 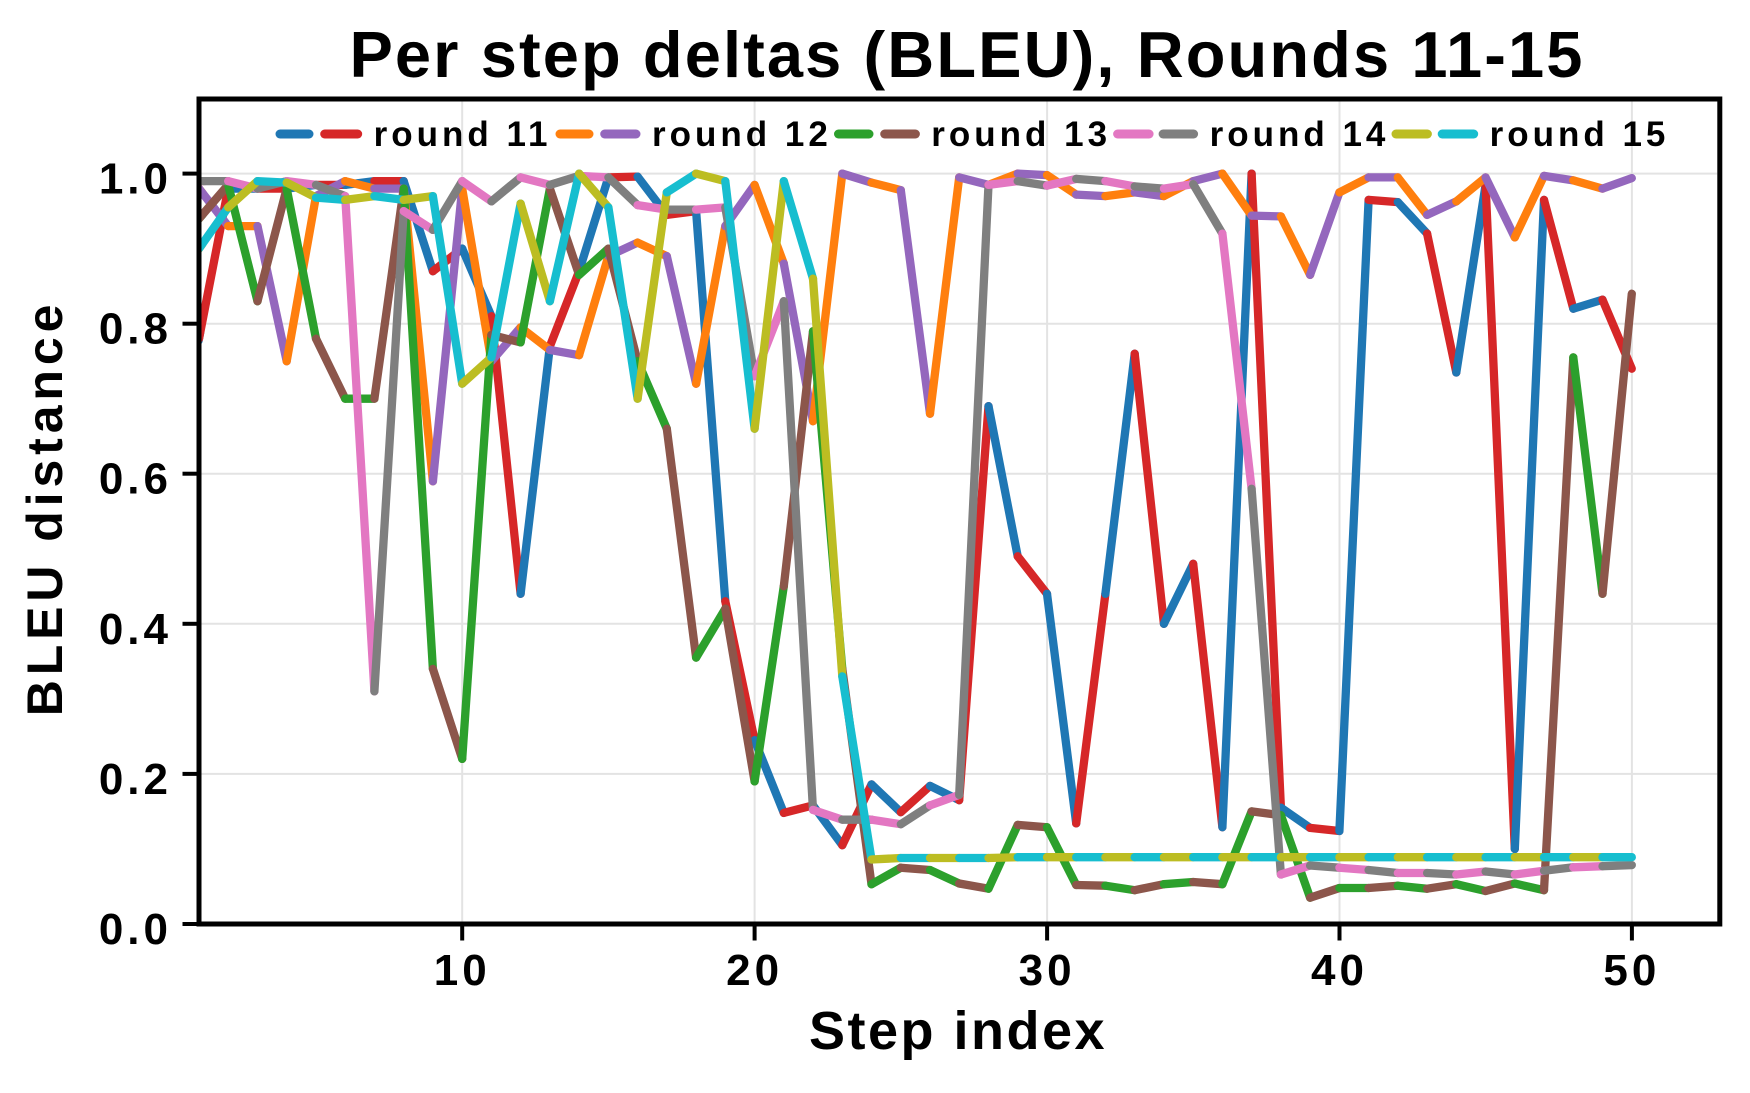 I want to click on svg-text: 0.4, so click(x=135, y=629).